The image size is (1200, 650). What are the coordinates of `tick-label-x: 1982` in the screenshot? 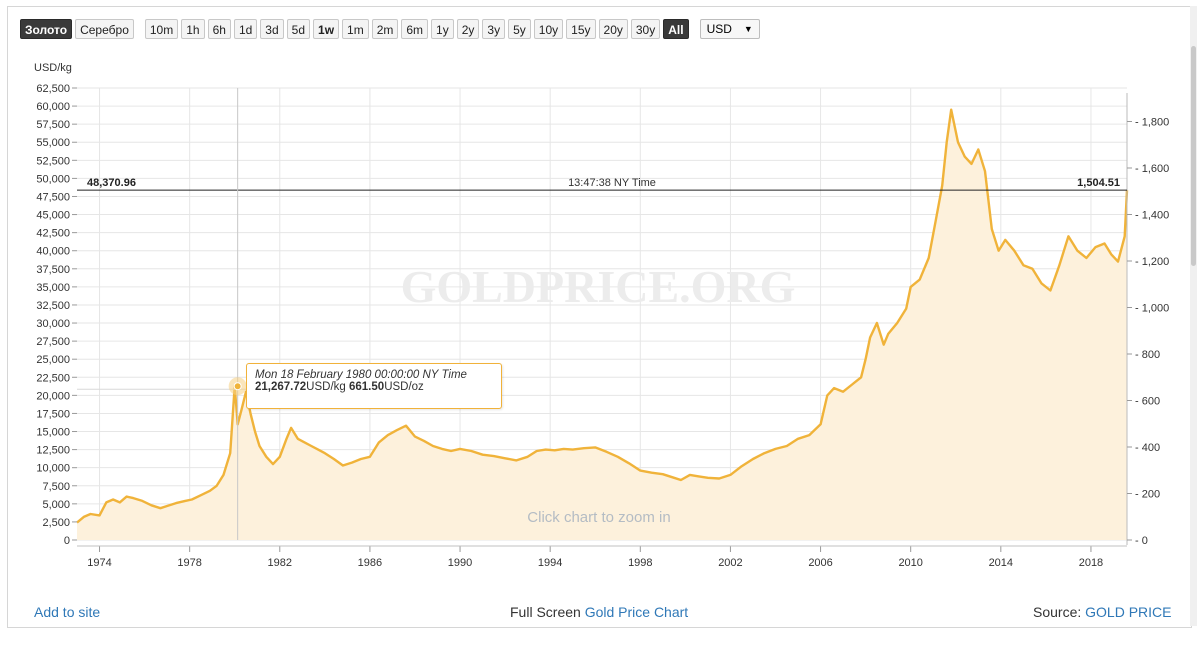 It's located at (280, 563).